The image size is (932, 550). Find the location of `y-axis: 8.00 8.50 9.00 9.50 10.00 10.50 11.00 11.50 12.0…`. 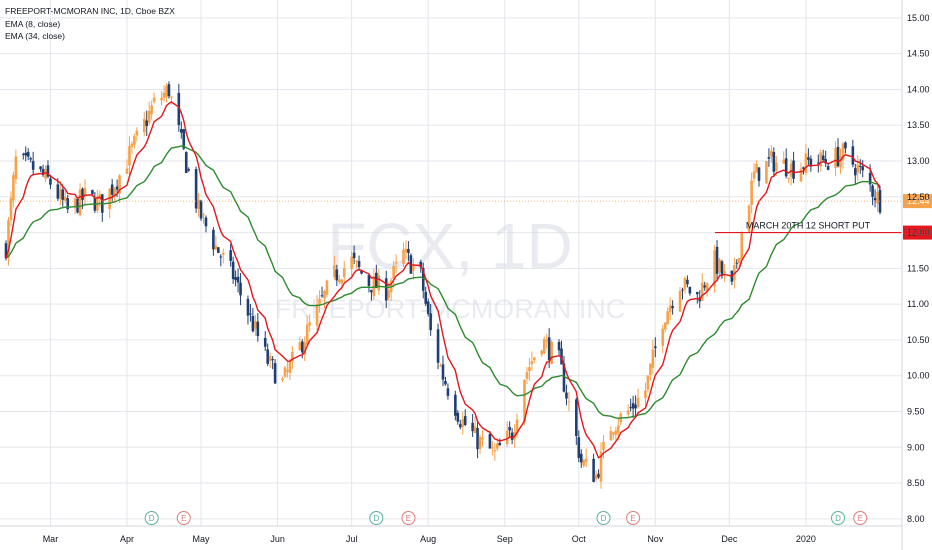

y-axis: 8.00 8.50 9.00 9.50 10.00 10.50 11.00 11.50 12.0… is located at coordinates (915, 275).